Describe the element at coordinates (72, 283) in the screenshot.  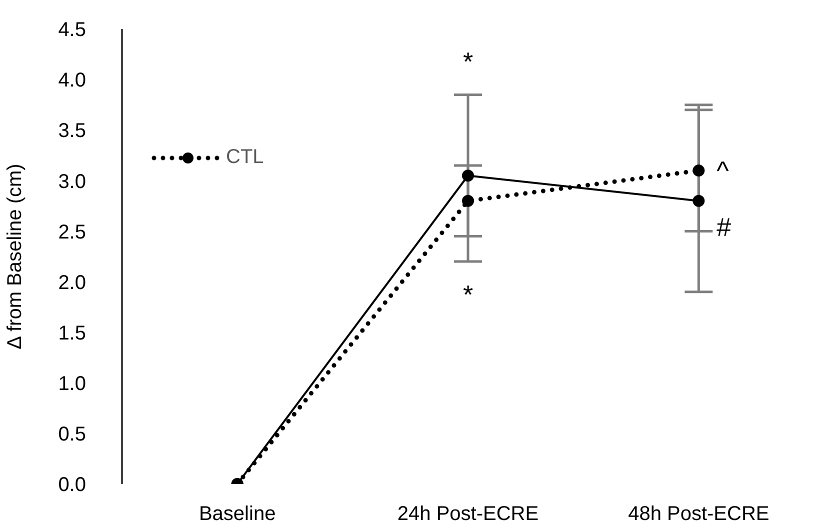
I see `y-tick-label: 2.0` at that location.